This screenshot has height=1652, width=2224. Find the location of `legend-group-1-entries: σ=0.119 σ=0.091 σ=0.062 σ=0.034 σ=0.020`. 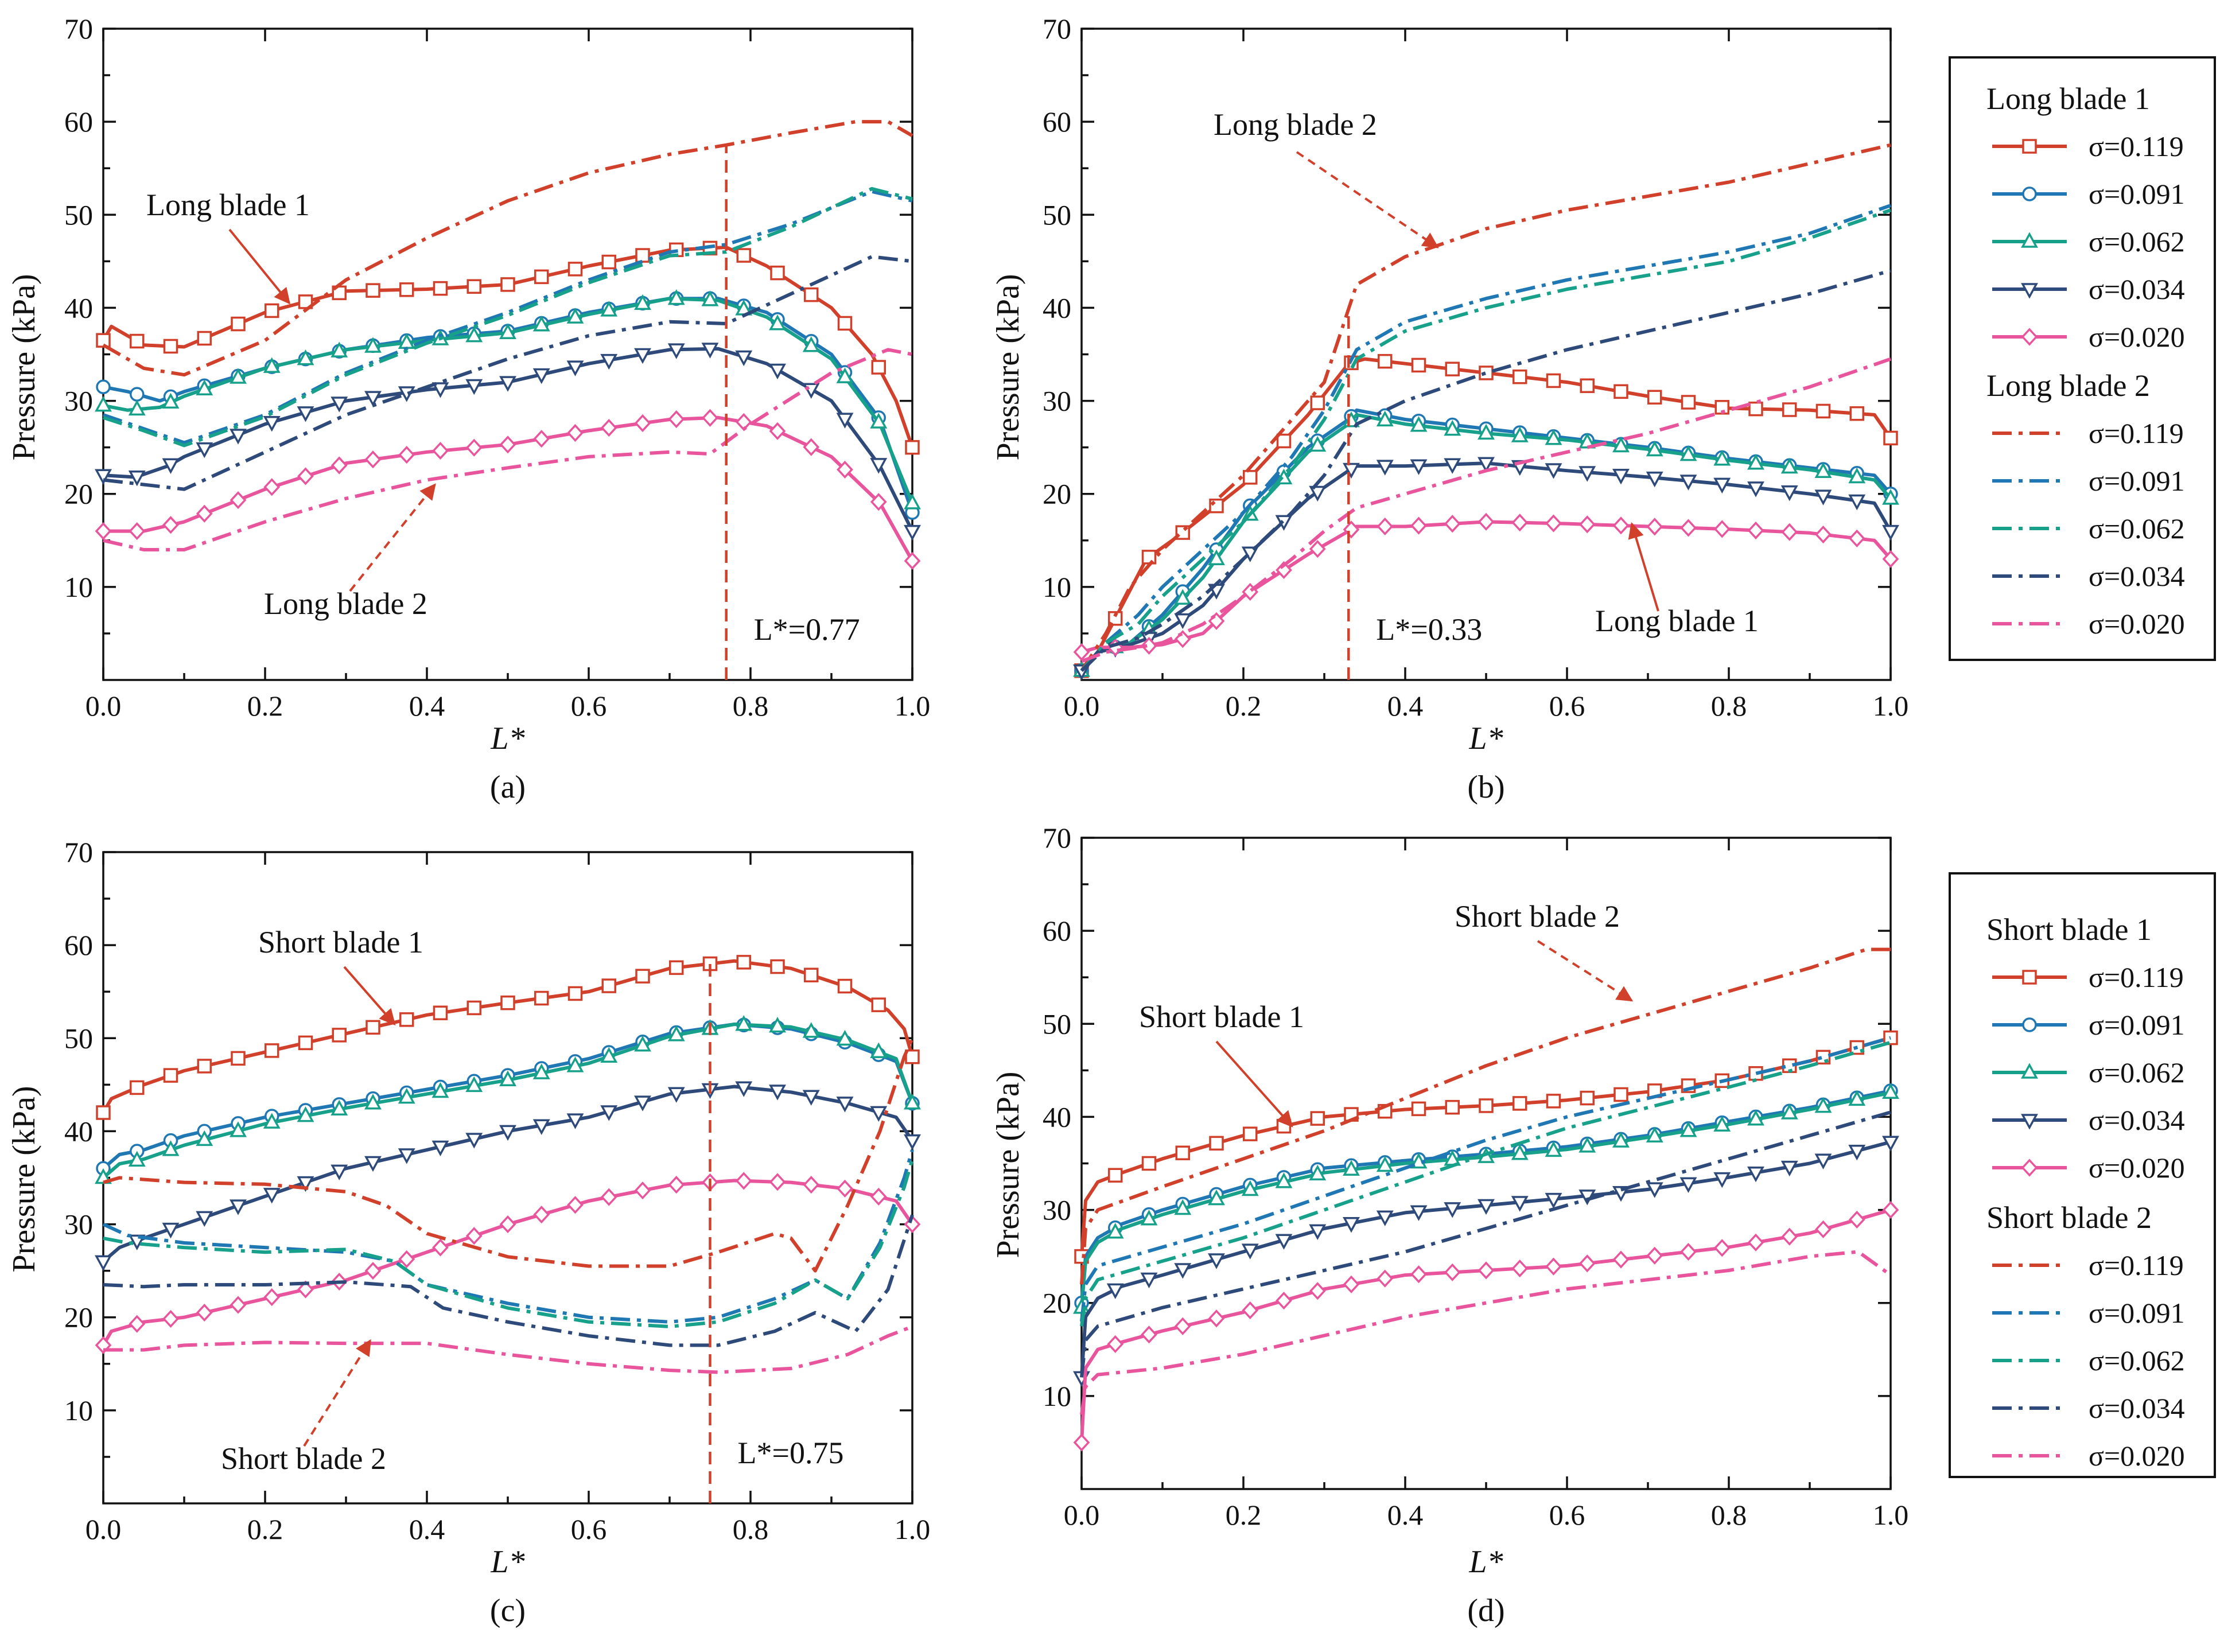

legend-group-1-entries: σ=0.119 σ=0.091 σ=0.062 σ=0.034 σ=0.020 is located at coordinates (2088, 1072).